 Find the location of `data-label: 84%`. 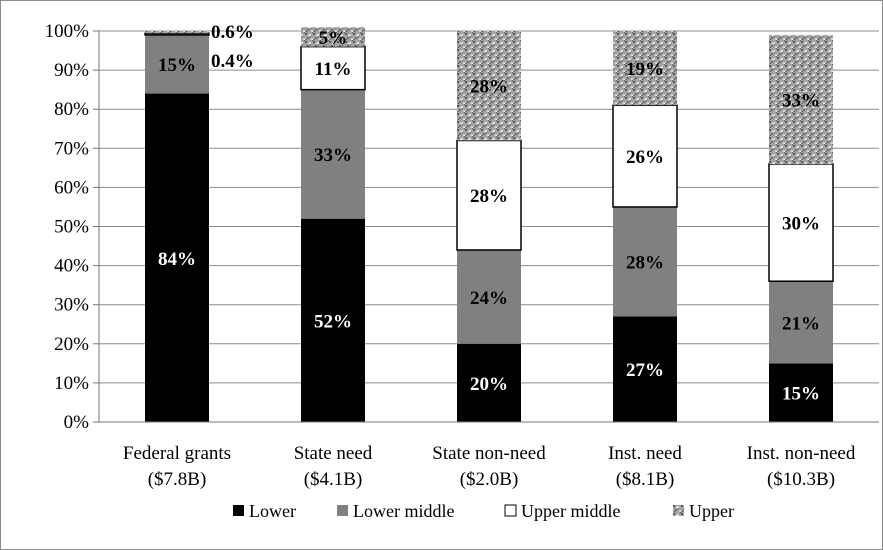

data-label: 84% is located at coordinates (177, 259).